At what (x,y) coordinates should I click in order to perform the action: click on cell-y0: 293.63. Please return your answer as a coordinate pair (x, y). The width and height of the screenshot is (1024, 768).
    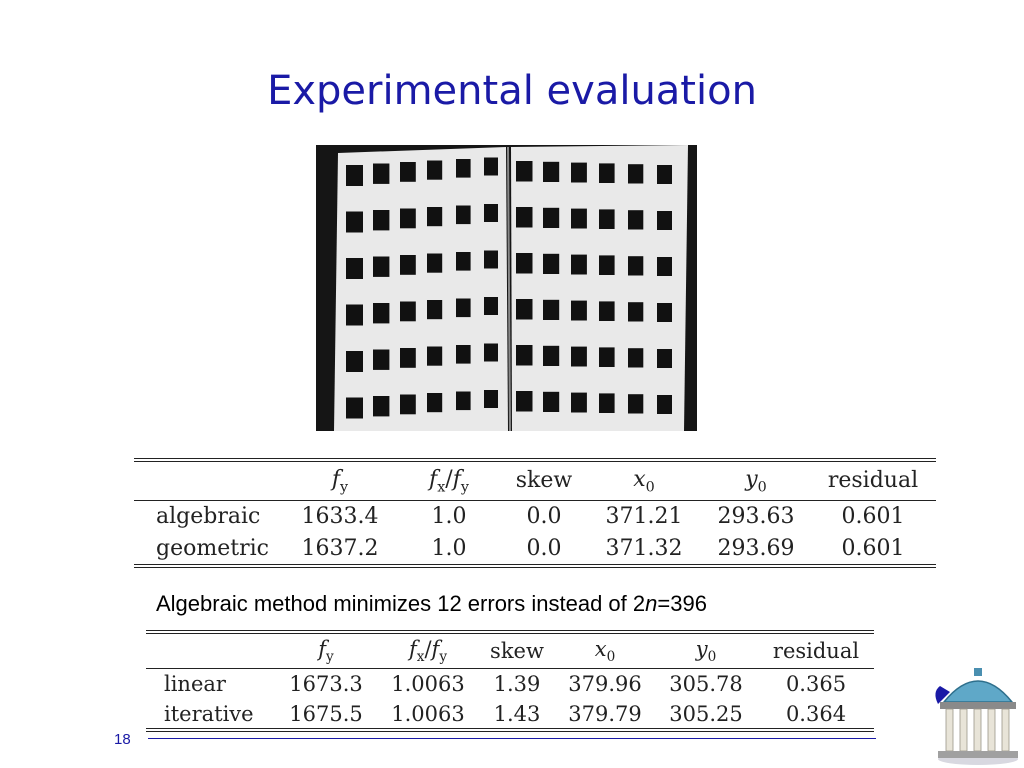
    Looking at the image, I should click on (756, 517).